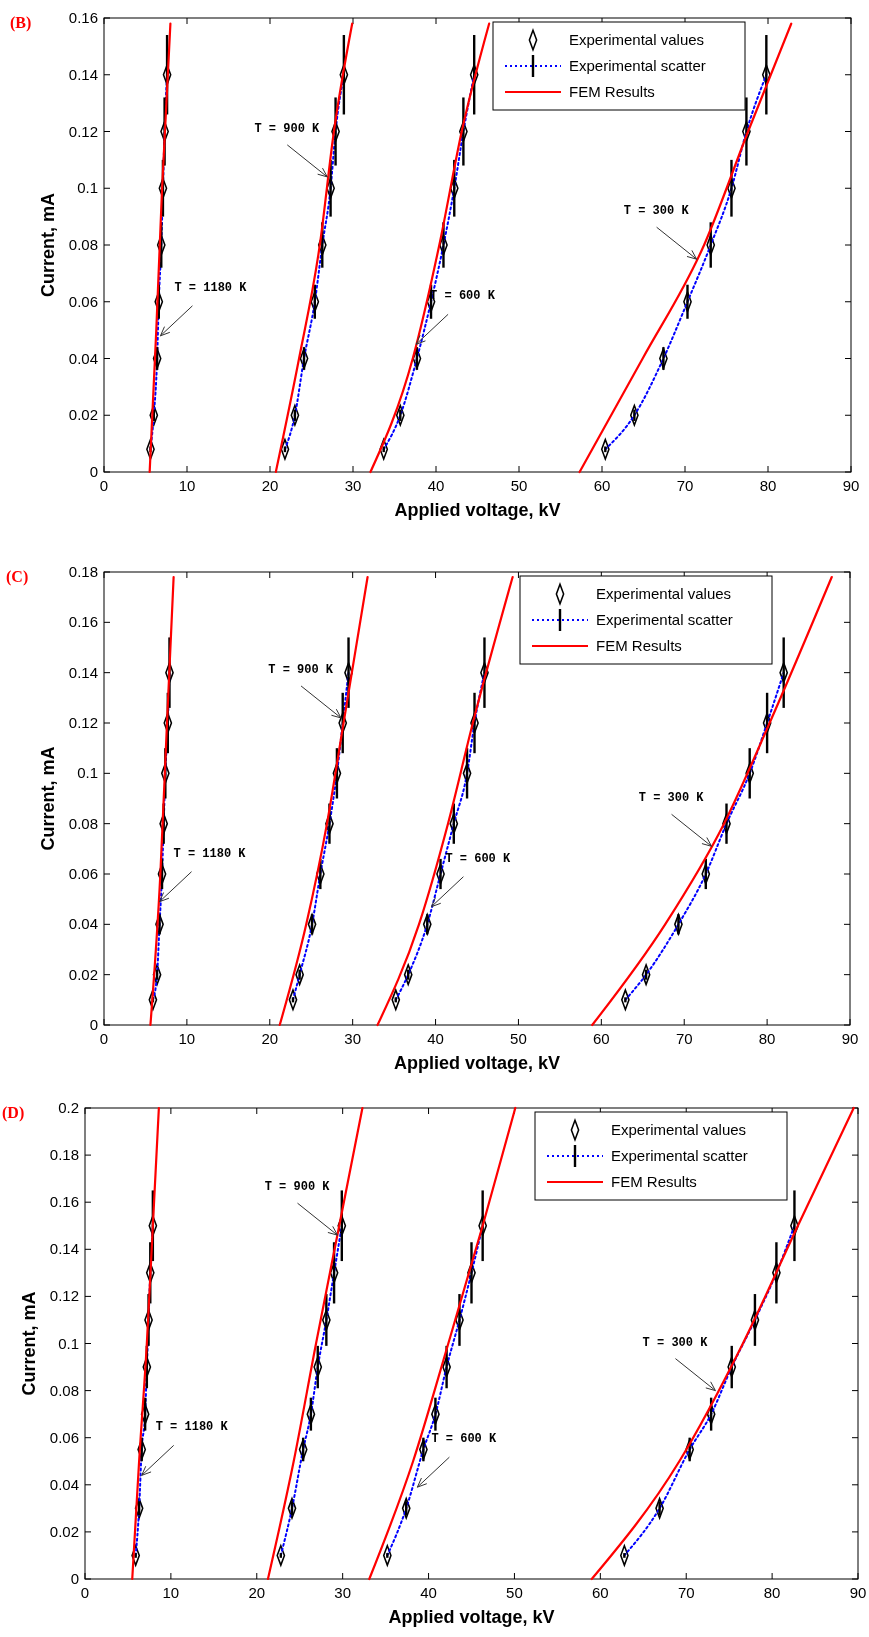  What do you see at coordinates (21, 23) in the screenshot?
I see `chart-title: (B)` at bounding box center [21, 23].